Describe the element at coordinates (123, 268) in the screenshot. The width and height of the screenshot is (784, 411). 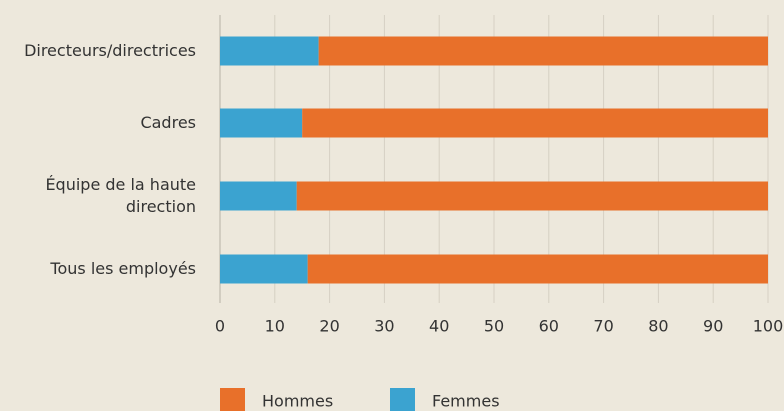
I see `y-tick-label: Tous les employés` at that location.